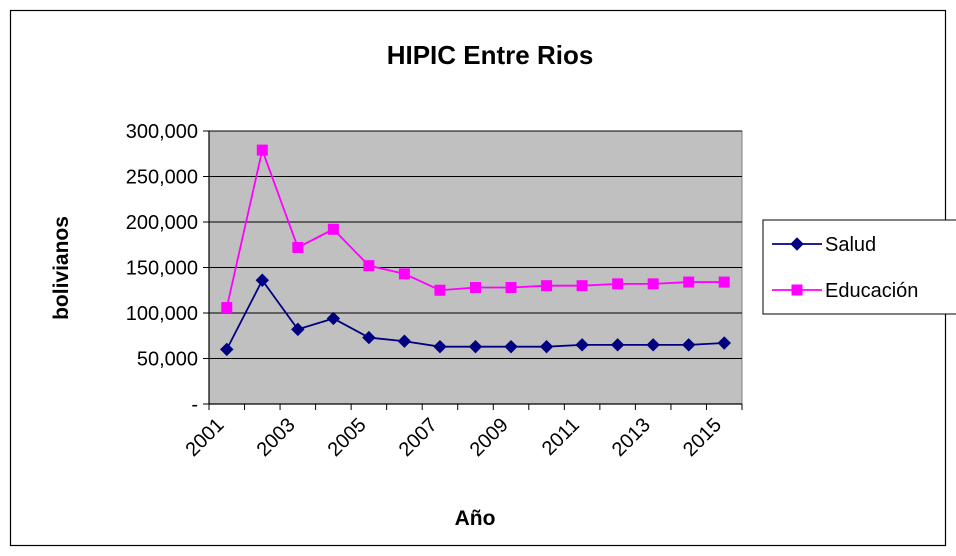  What do you see at coordinates (475, 315) in the screenshot?
I see `series-salud` at bounding box center [475, 315].